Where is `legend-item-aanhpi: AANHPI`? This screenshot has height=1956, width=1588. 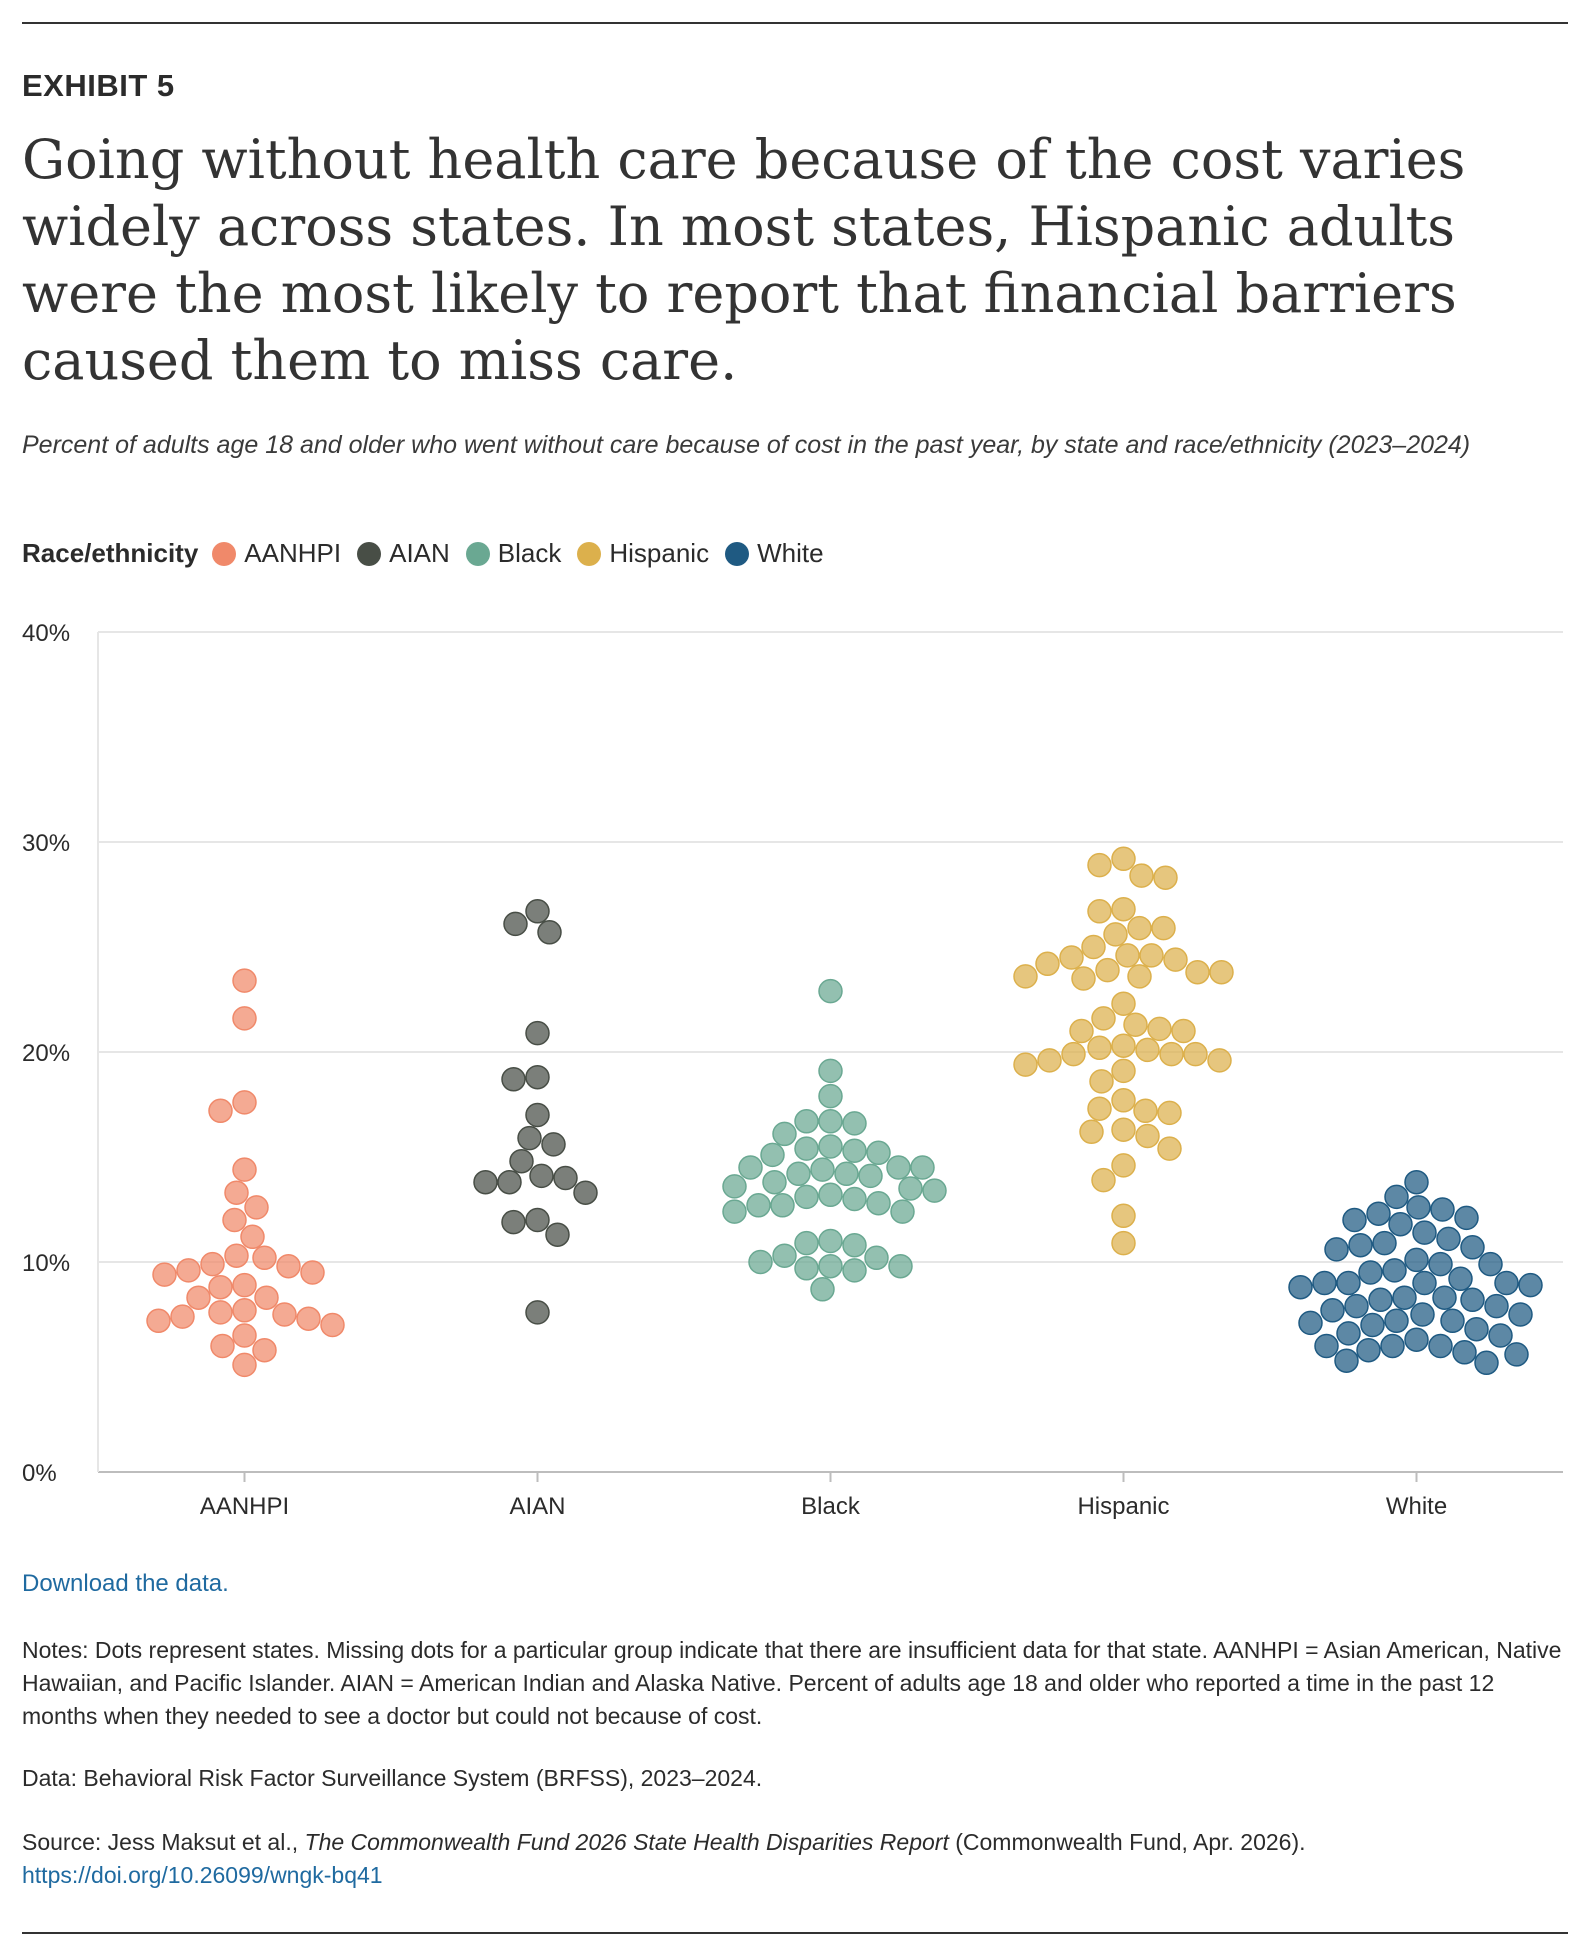 legend-item-aanhpi: AANHPI is located at coordinates (276, 553).